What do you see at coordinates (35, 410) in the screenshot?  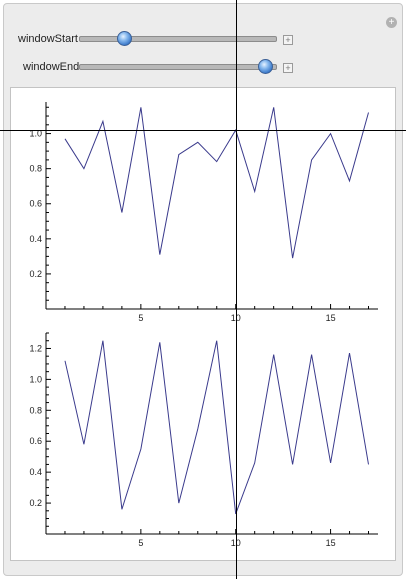 I see `chart2-y-tick-label: 0.8` at bounding box center [35, 410].